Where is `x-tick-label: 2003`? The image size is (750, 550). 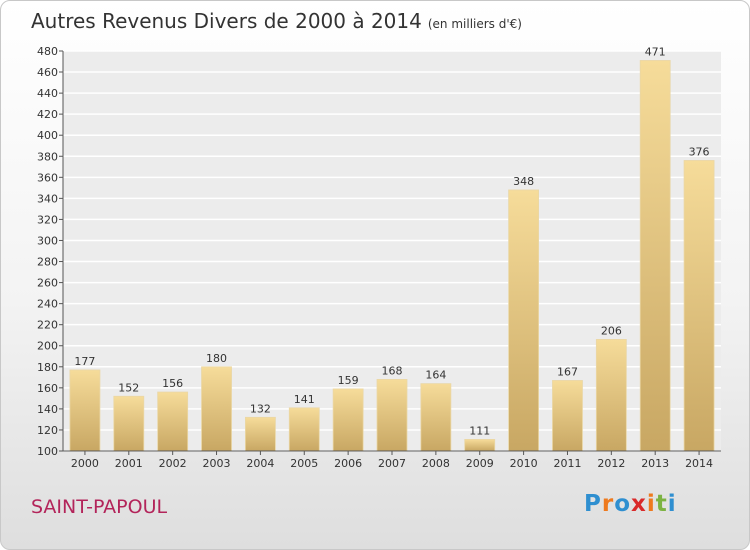
x-tick-label: 2003 is located at coordinates (217, 463).